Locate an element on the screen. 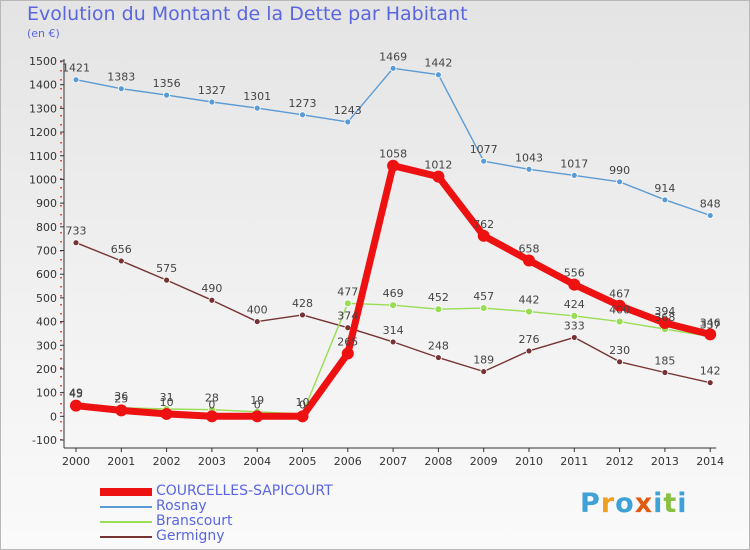 This screenshot has width=750, height=550. chart-unit-label: (en €) is located at coordinates (43, 33).